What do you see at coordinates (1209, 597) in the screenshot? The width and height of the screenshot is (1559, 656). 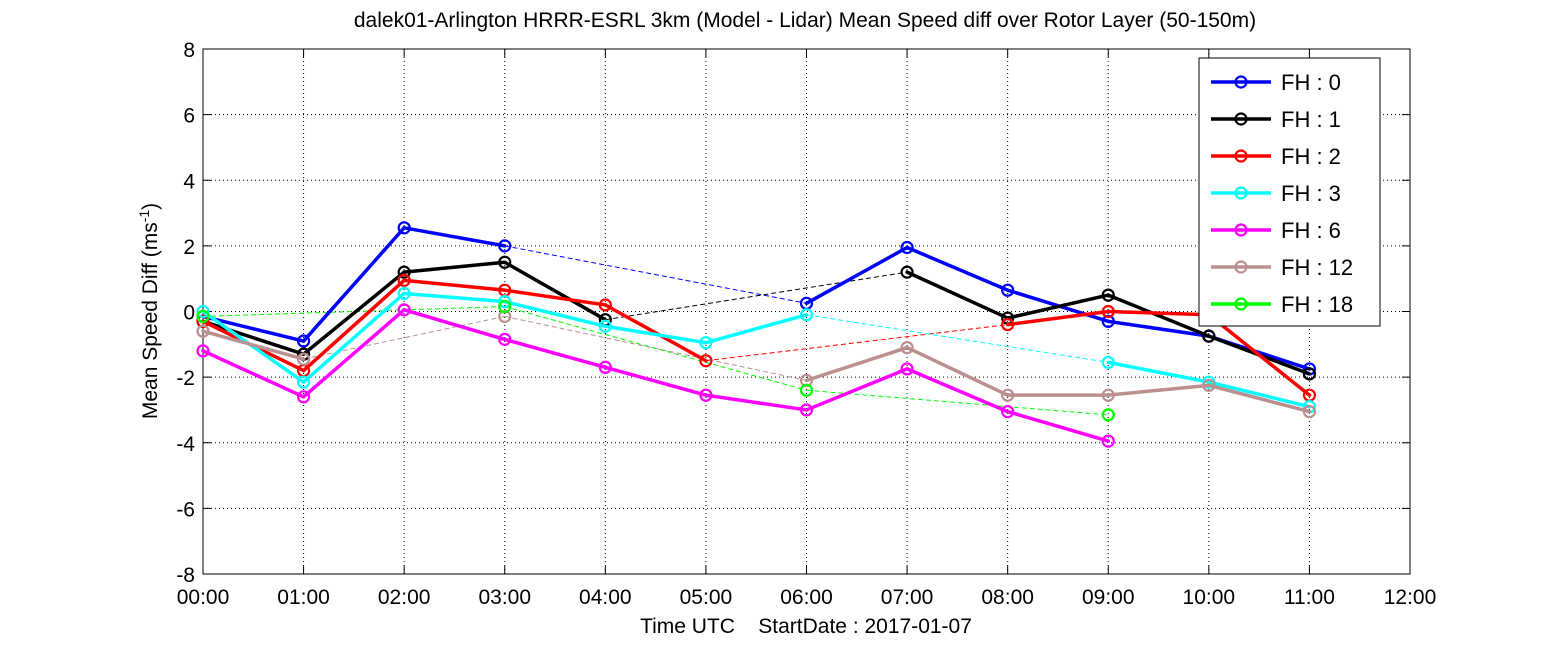 I see `x-tick-label: 10:00` at bounding box center [1209, 597].